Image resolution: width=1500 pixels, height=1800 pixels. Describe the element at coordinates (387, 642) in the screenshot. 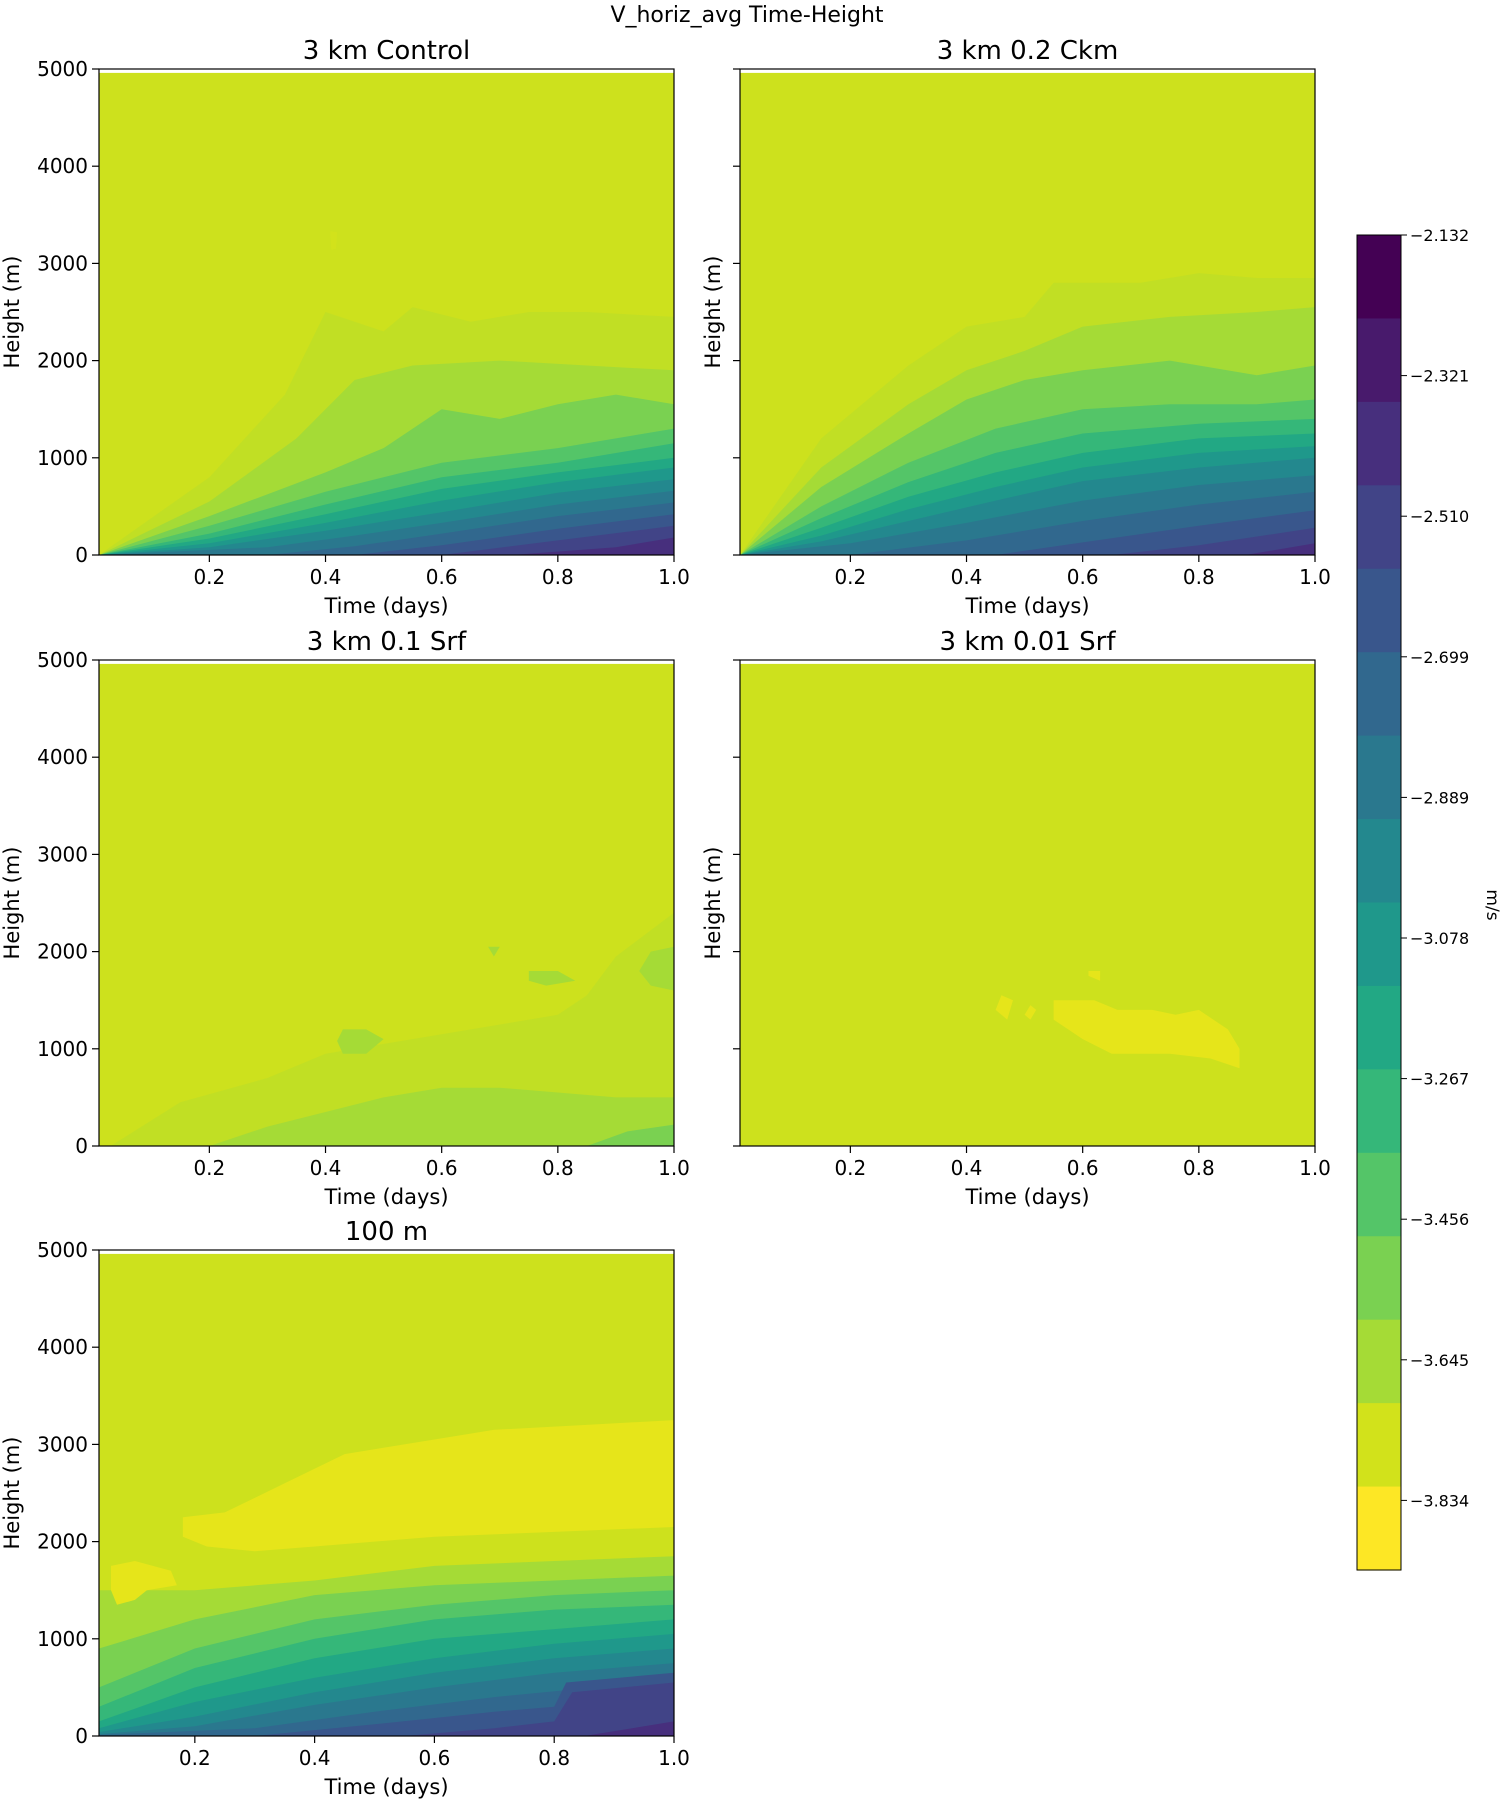

I see `subplot-title: 3 km 0.1 Srf` at that location.